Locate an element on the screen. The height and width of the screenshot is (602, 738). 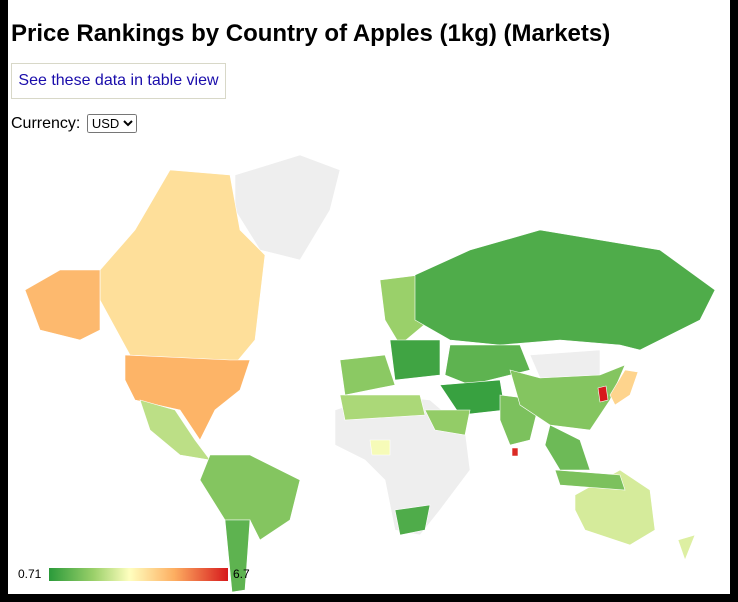
legend-min: 0.71 is located at coordinates (30, 574).